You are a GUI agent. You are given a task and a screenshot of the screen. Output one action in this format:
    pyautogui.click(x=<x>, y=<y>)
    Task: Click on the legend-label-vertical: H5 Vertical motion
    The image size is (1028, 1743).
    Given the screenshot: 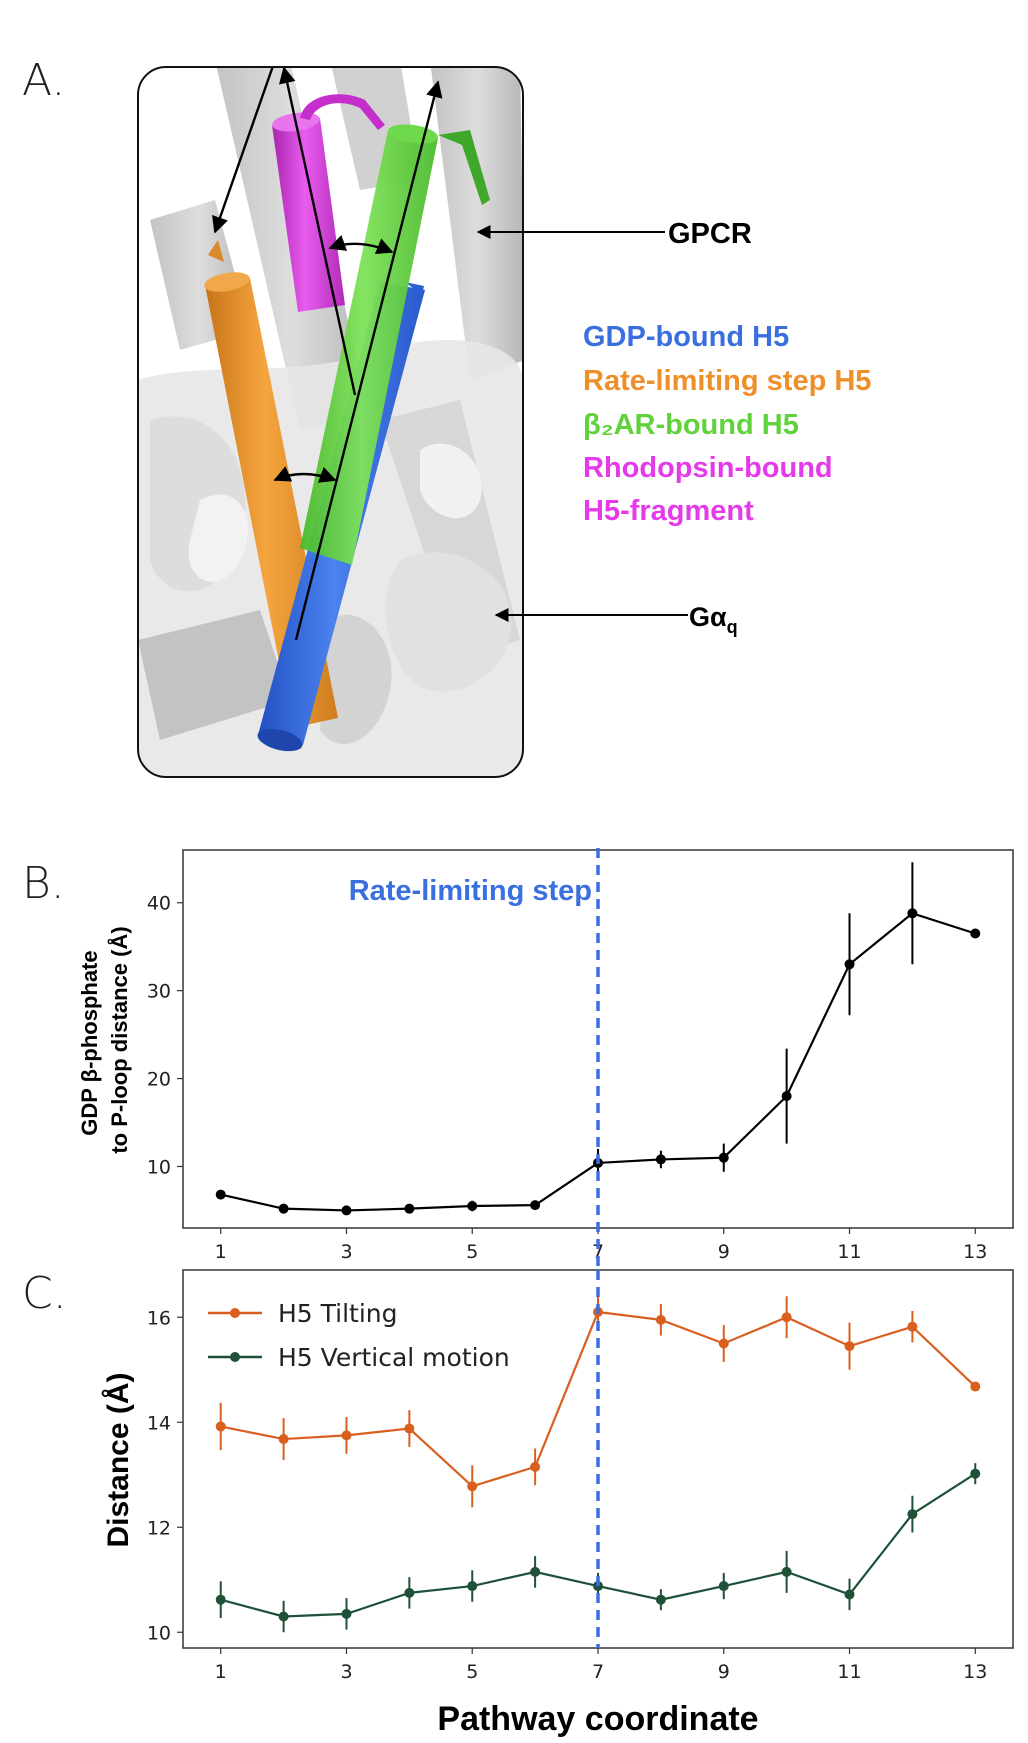 What is the action you would take?
    pyautogui.click(x=394, y=1357)
    